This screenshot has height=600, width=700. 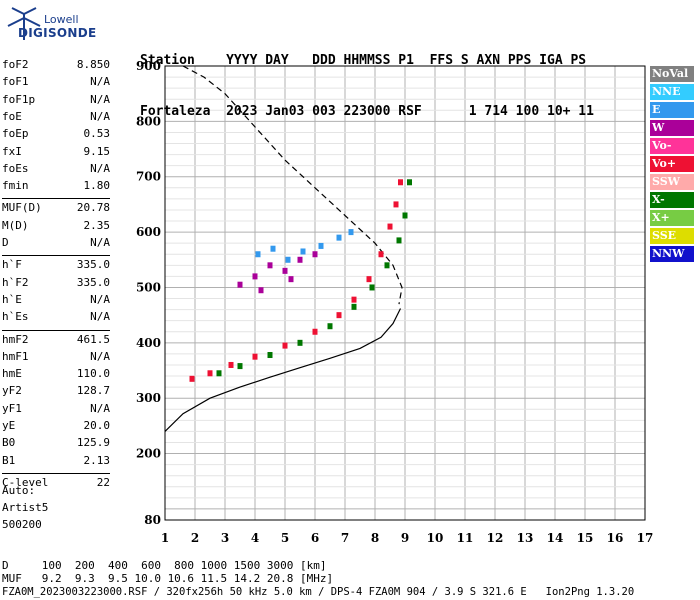 I want to click on param-name: foE, so click(x=12, y=116).